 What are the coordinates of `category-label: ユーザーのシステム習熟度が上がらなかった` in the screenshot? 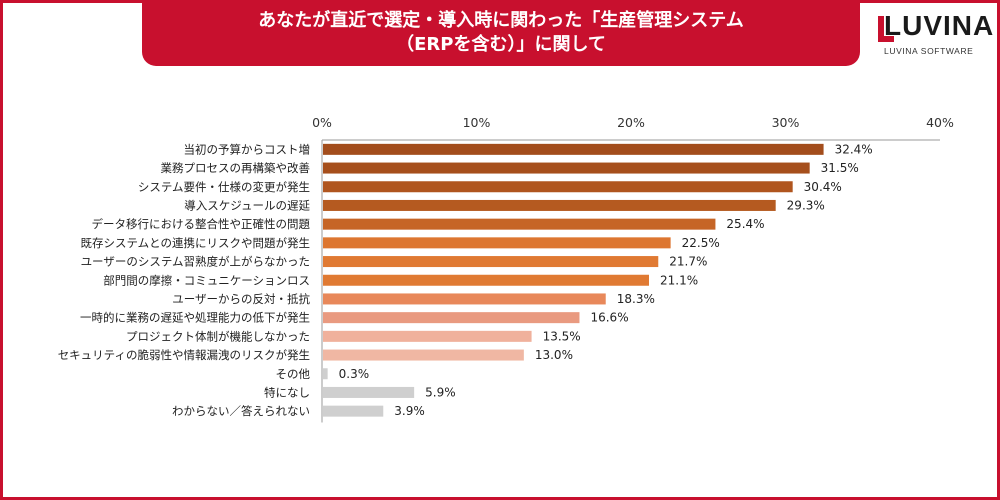 It's located at (195, 262).